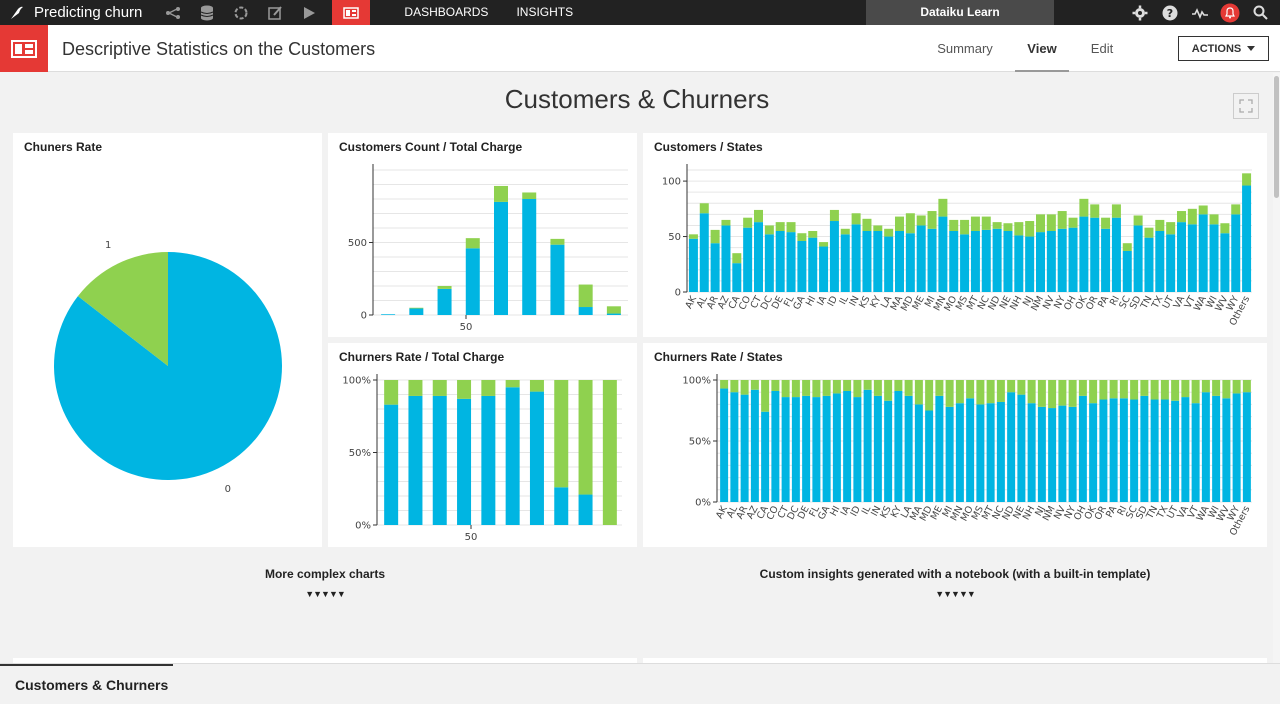 The image size is (1280, 704). Describe the element at coordinates (1019, 512) in the screenshot. I see `x-tick-label: NE` at that location.